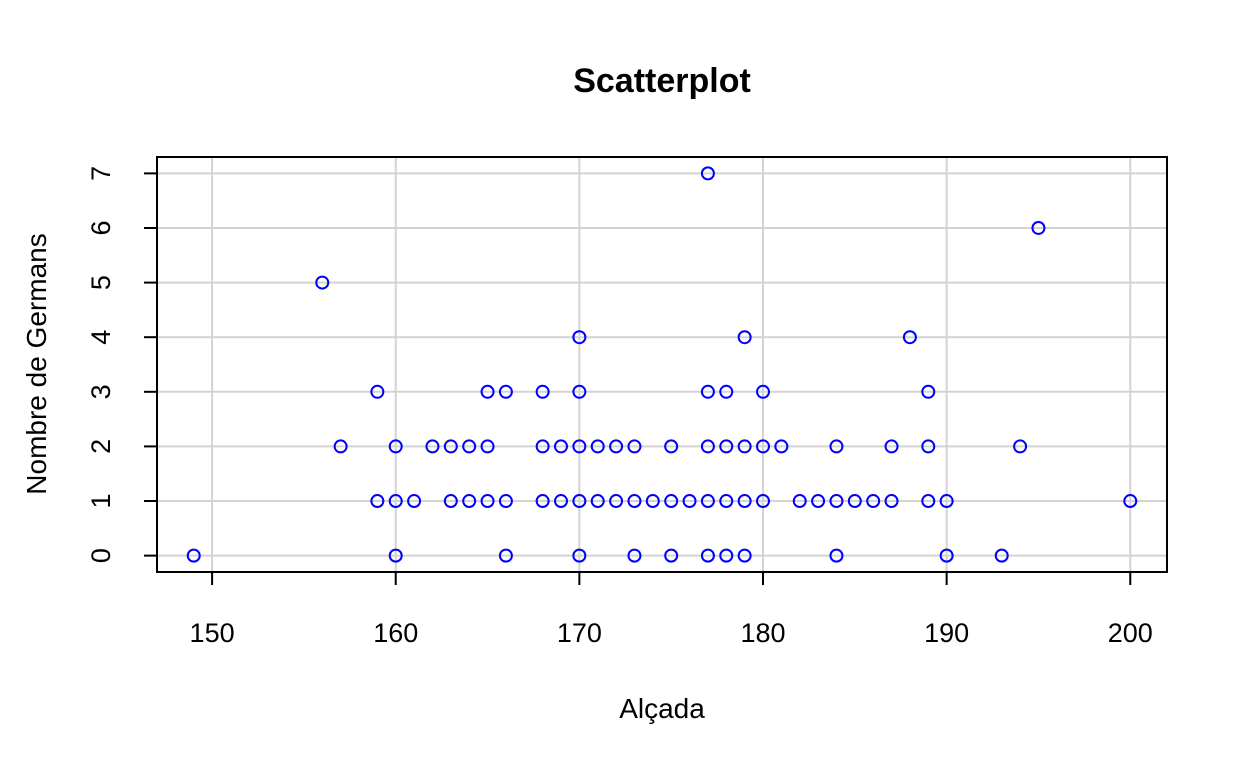 The width and height of the screenshot is (1248, 773). What do you see at coordinates (1130, 633) in the screenshot?
I see `x-tick-label: 200` at bounding box center [1130, 633].